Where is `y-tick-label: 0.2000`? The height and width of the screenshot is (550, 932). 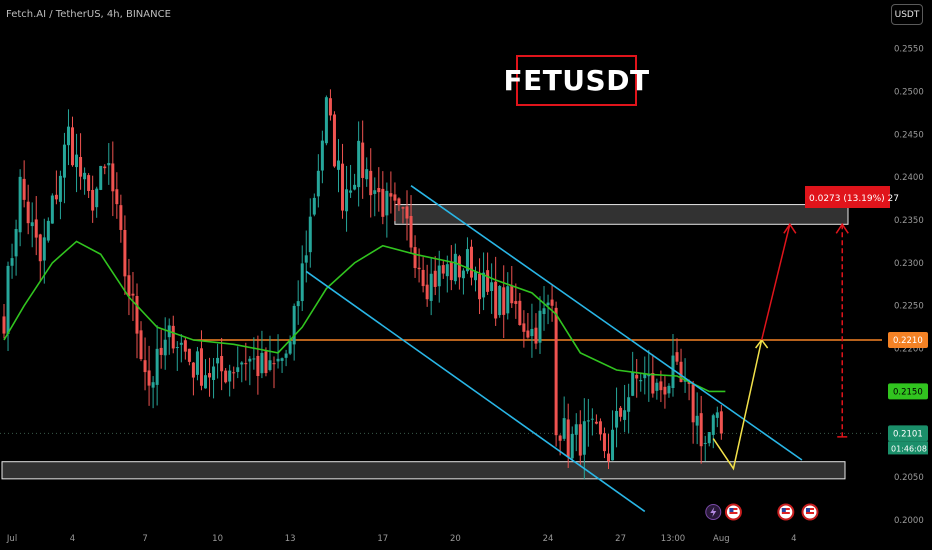 y-tick-label: 0.2000 is located at coordinates (909, 521).